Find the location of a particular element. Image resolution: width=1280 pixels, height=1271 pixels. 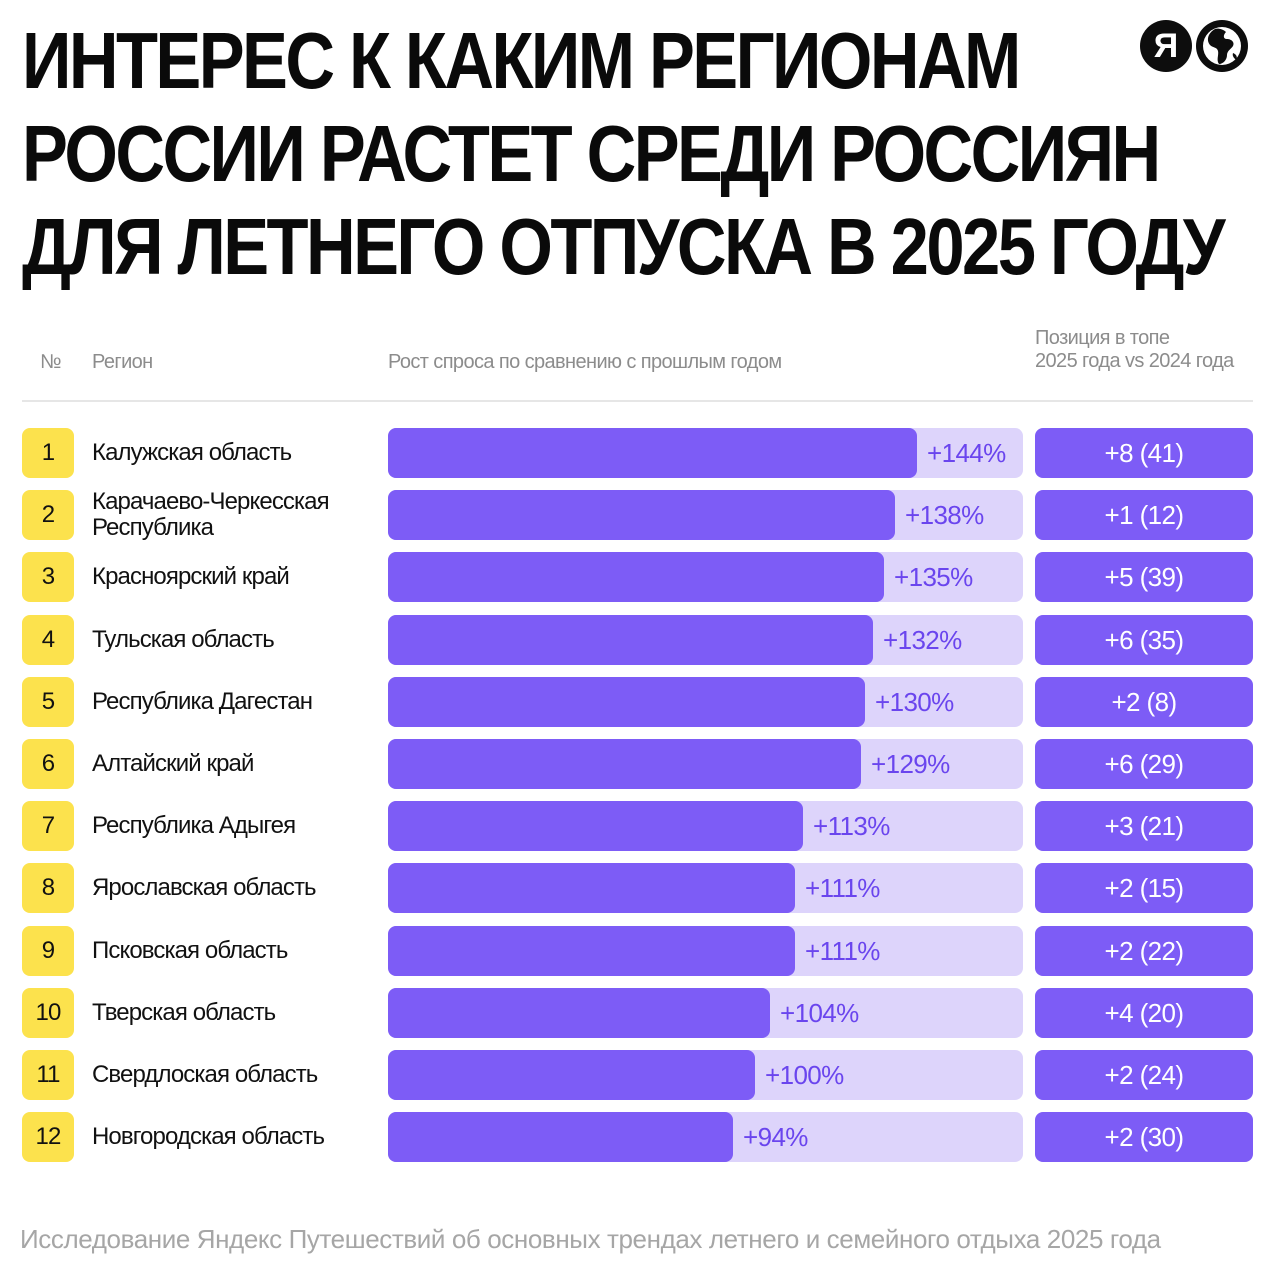

table-row: 4 Тульская область +132% +6 (35) is located at coordinates (640, 639).